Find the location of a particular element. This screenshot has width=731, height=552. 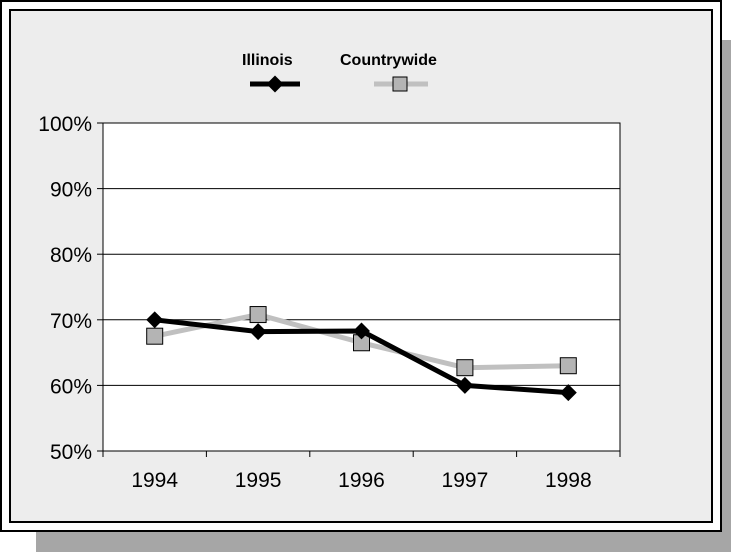

legend-marker-illinois is located at coordinates (275, 84).